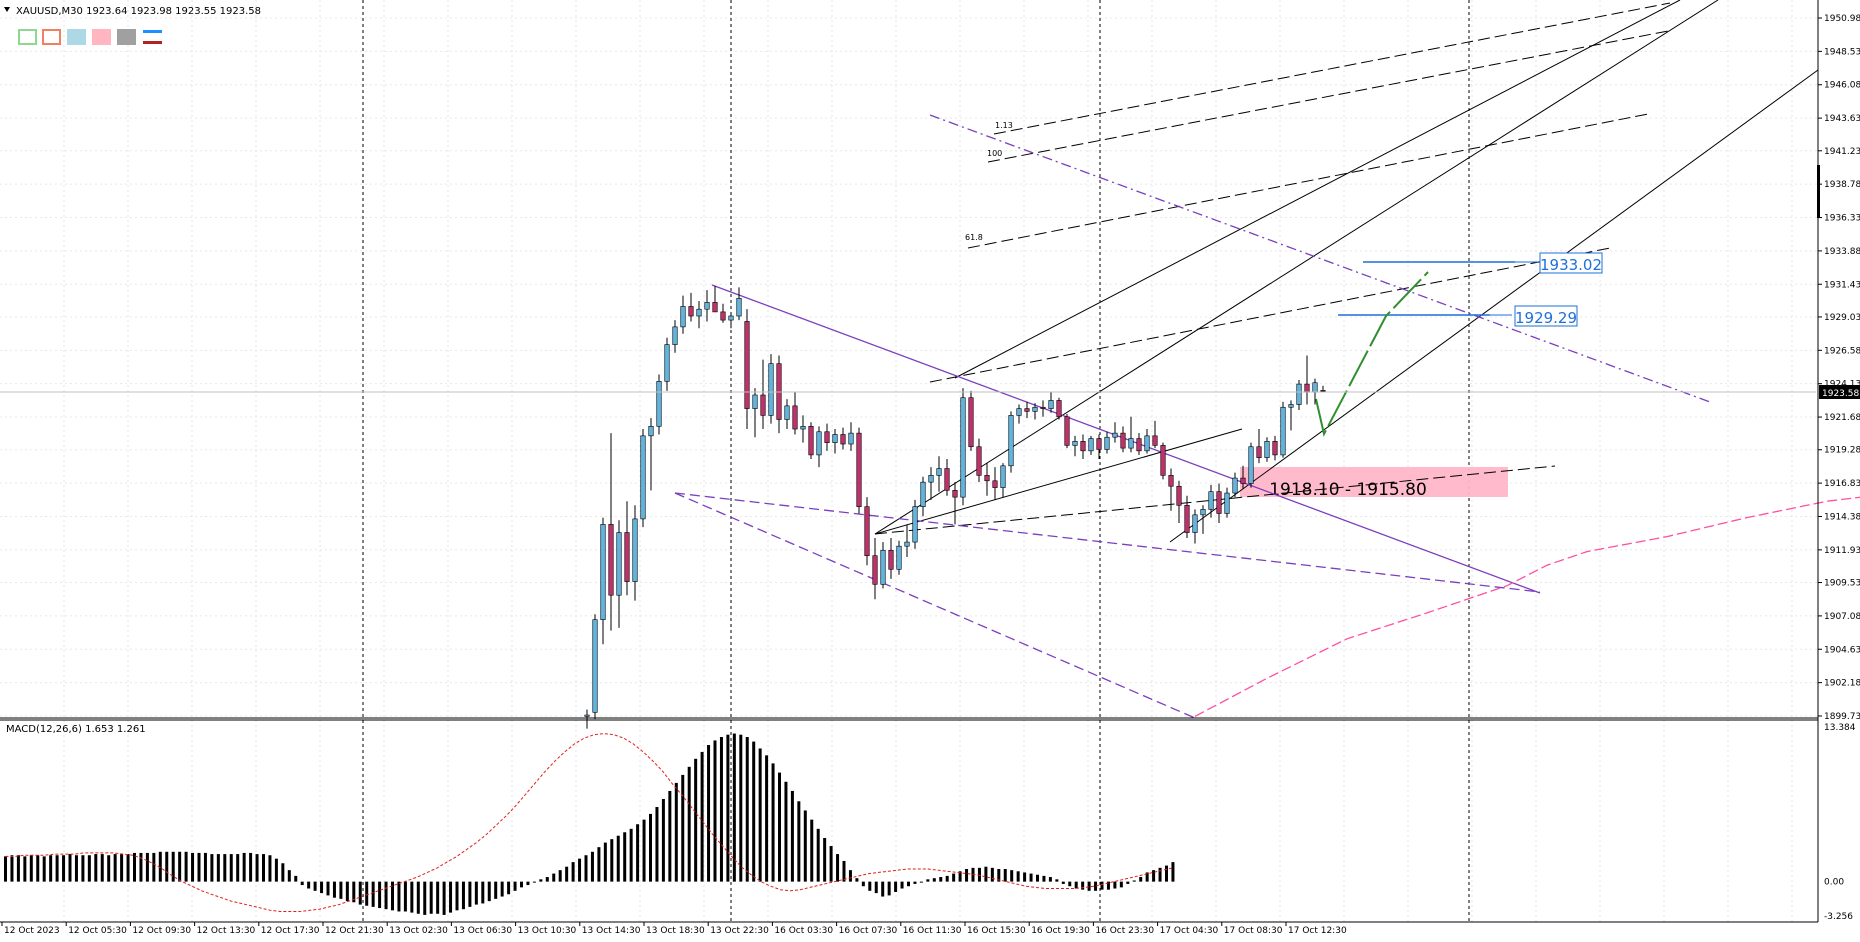  I want to click on time-tick-label: 17 Oct 04:30, so click(1189, 931).